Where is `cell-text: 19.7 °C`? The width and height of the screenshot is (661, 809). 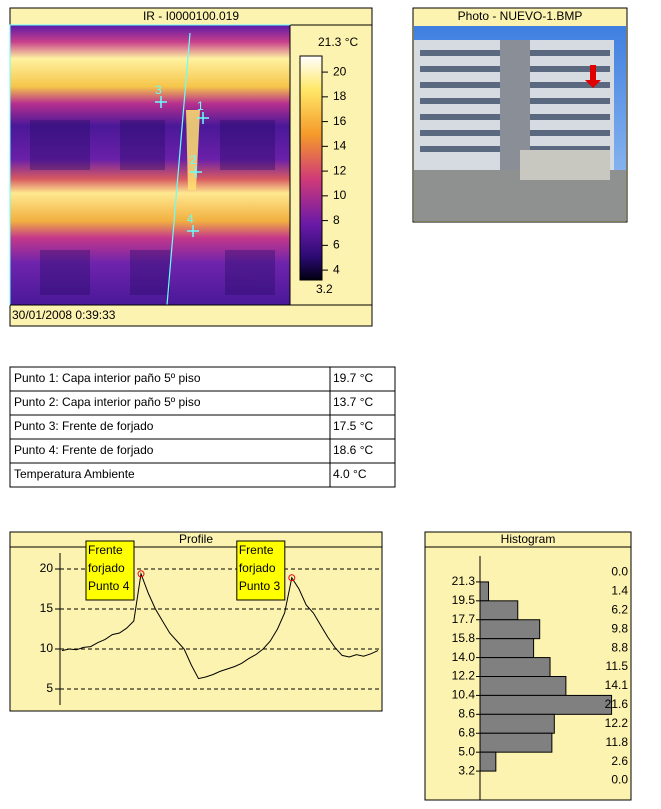 cell-text: 19.7 °C is located at coordinates (353, 378).